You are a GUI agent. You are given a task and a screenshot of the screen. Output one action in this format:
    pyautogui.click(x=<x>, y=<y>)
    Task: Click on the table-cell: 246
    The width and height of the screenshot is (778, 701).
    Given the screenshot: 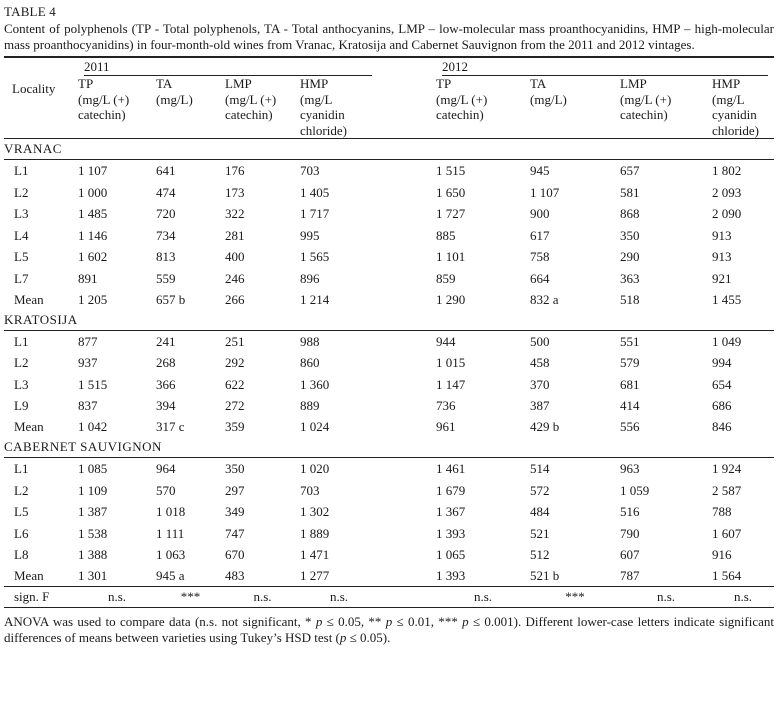 What is the action you would take?
    pyautogui.click(x=235, y=278)
    